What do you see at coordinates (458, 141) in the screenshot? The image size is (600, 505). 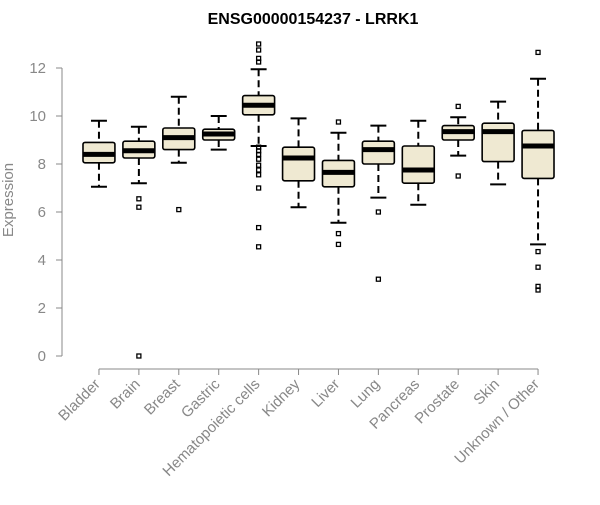 I see `box-prostate` at bounding box center [458, 141].